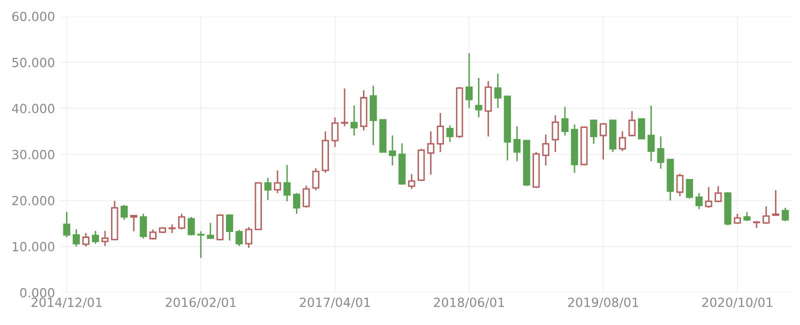 Image resolution: width=800 pixels, height=325 pixels. I want to click on y-tick-label: 30.000, so click(33, 155).